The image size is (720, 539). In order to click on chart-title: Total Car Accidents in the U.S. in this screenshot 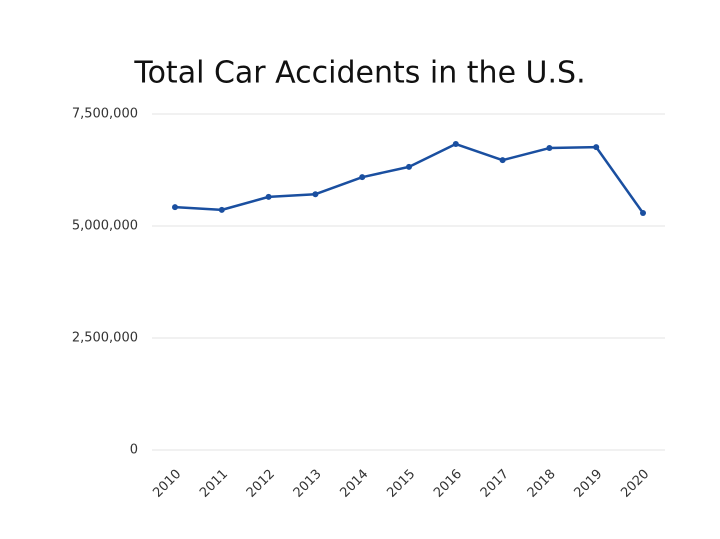, I will do `click(359, 73)`.